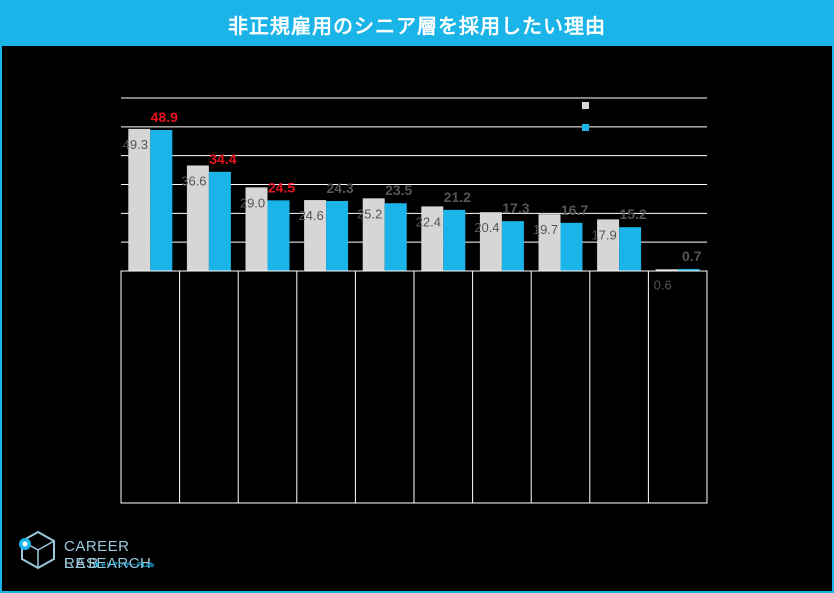  What do you see at coordinates (486, 227) in the screenshot?
I see `data-label-series-a: 20.4` at bounding box center [486, 227].